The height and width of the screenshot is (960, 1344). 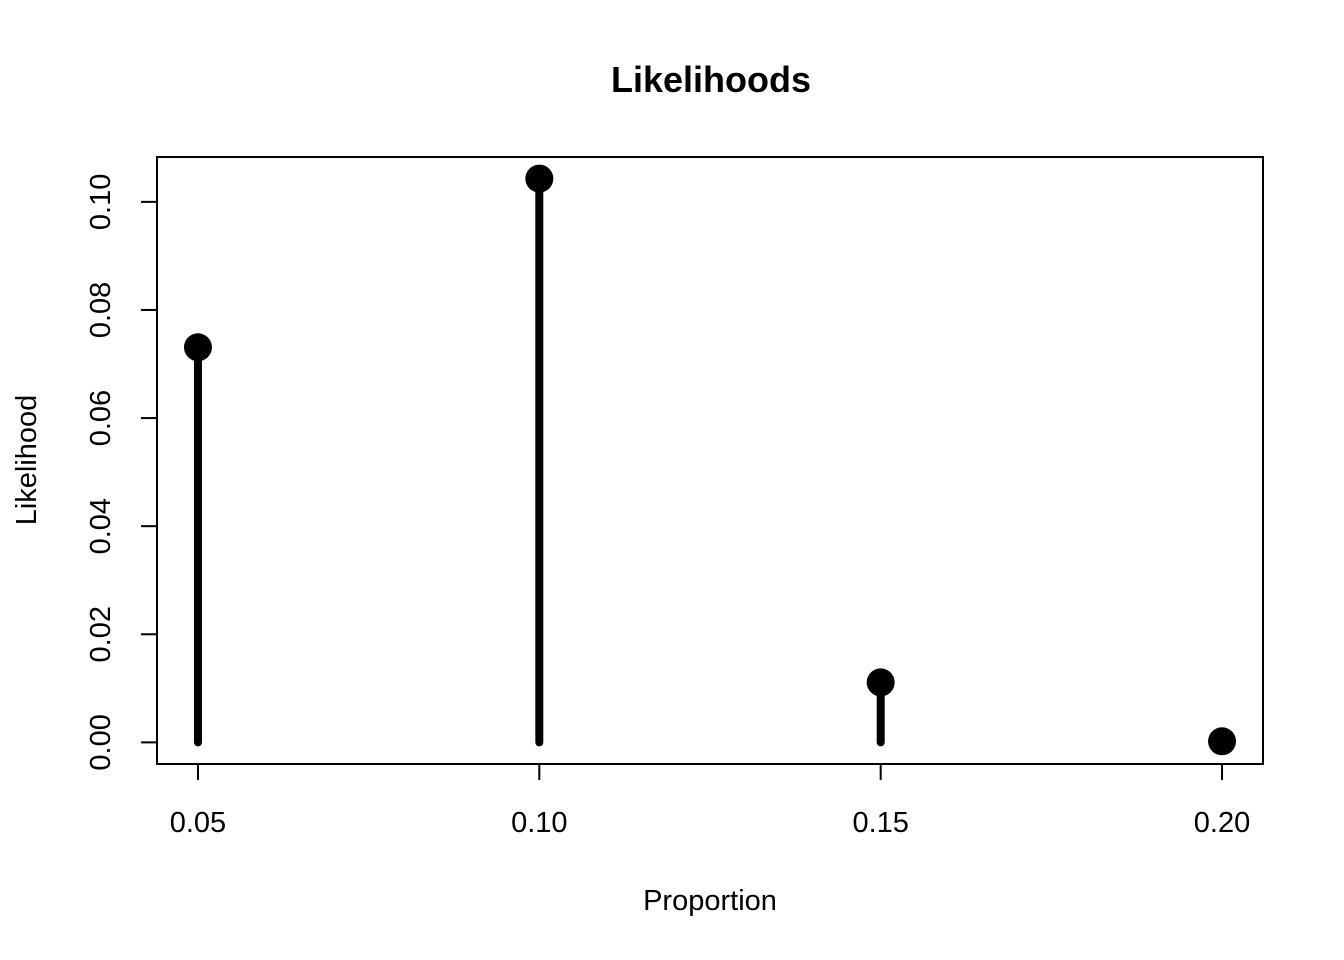 What do you see at coordinates (101, 310) in the screenshot?
I see `y-tick-label: 0.08` at bounding box center [101, 310].